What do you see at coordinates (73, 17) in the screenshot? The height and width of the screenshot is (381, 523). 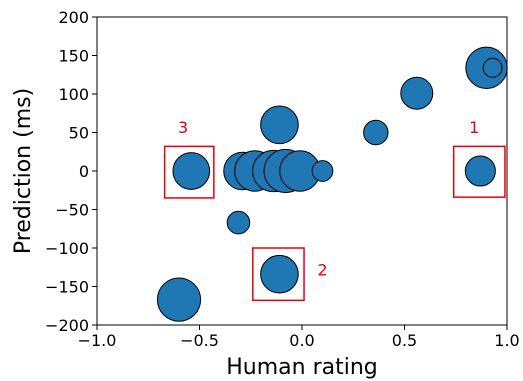 I see `y-tick-label: 200` at bounding box center [73, 17].